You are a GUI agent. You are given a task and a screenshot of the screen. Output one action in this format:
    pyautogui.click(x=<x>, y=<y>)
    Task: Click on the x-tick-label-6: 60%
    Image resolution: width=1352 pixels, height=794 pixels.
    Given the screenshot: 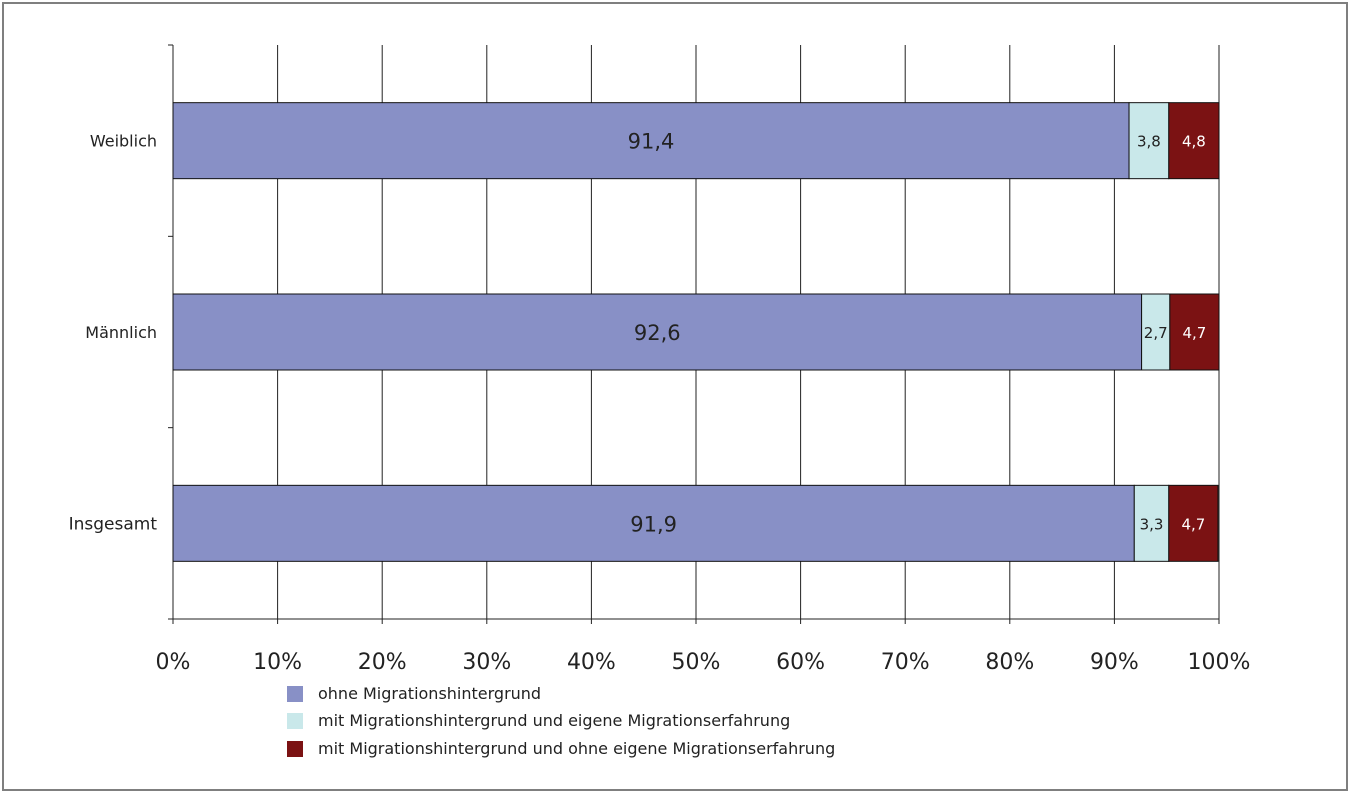 What is the action you would take?
    pyautogui.click(x=800, y=662)
    